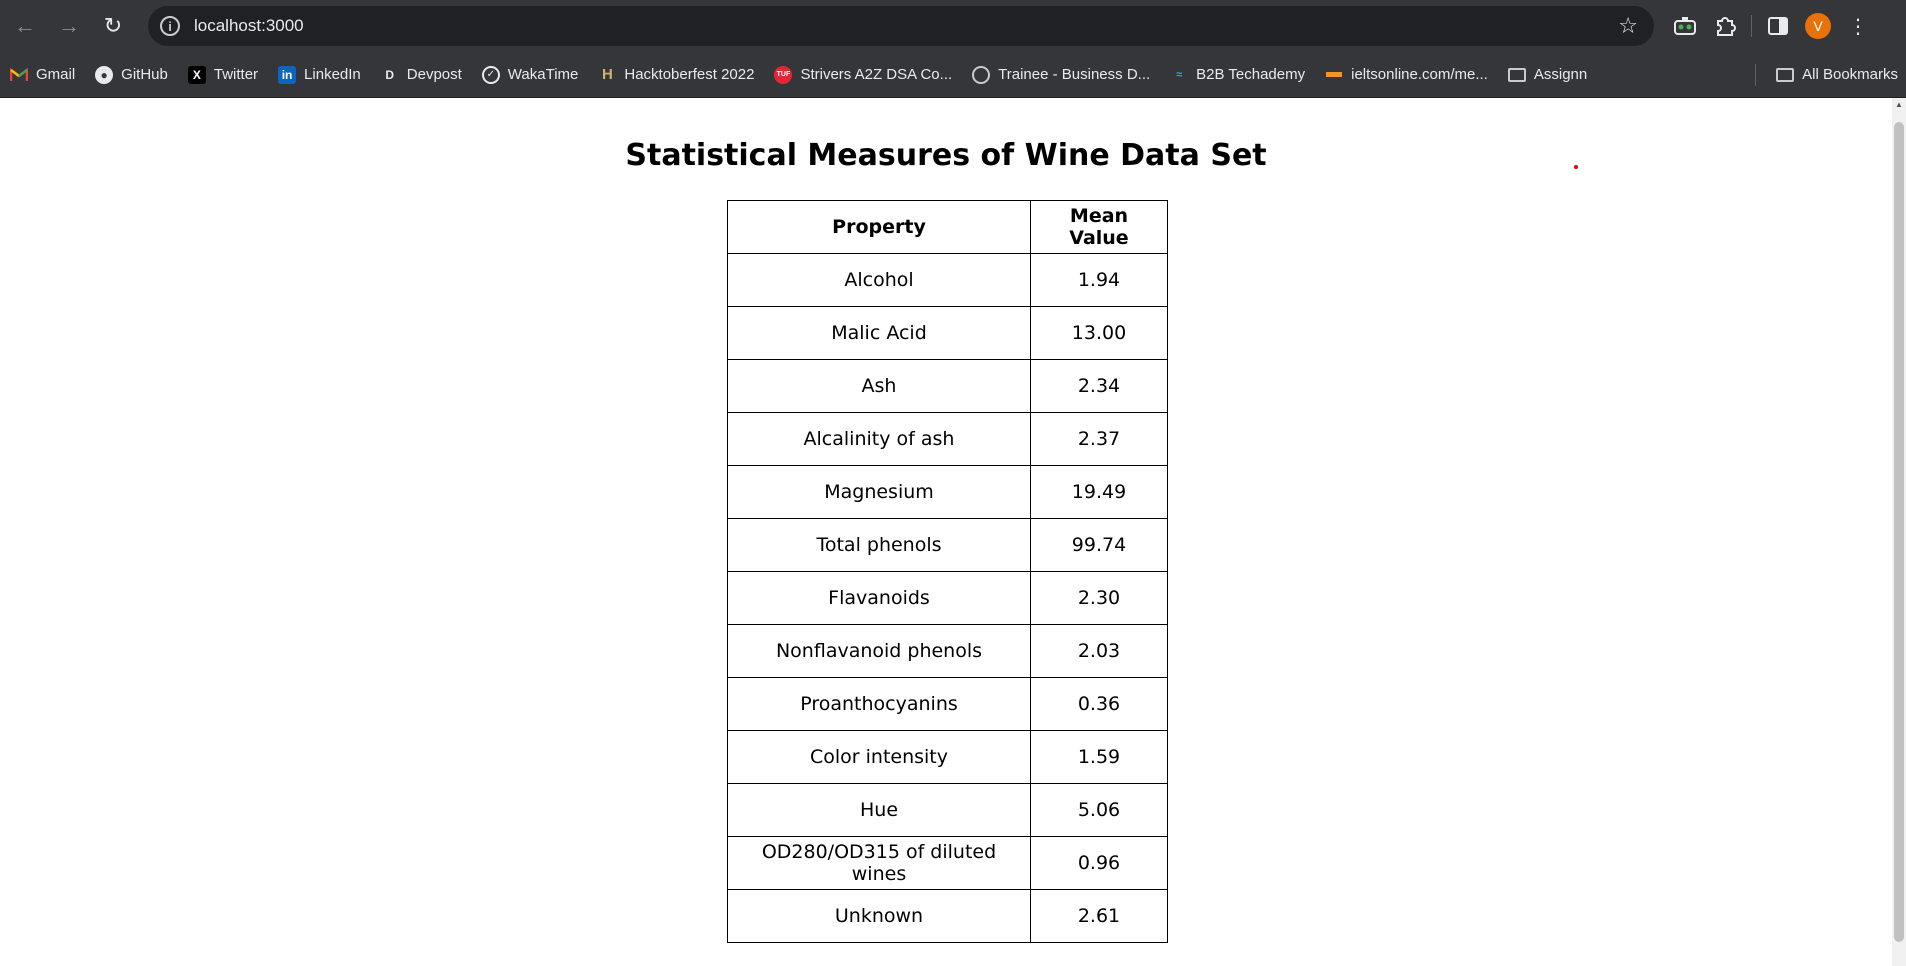 Image resolution: width=1906 pixels, height=966 pixels. I want to click on mean-value-cell: 2.03, so click(1099, 651).